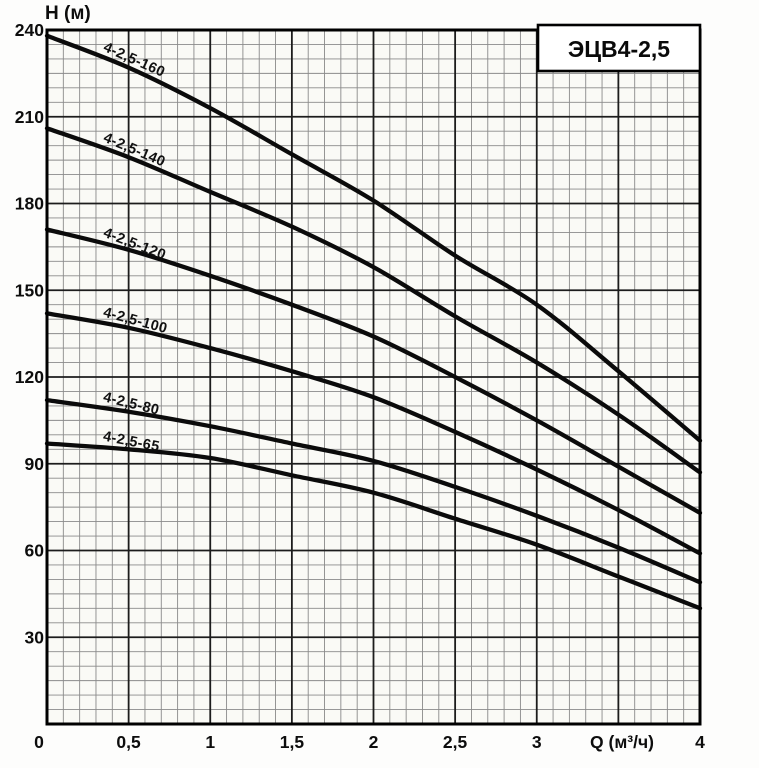 The width and height of the screenshot is (759, 768). Describe the element at coordinates (455, 742) in the screenshot. I see `x-tick-label-2-5: 2,5` at that location.